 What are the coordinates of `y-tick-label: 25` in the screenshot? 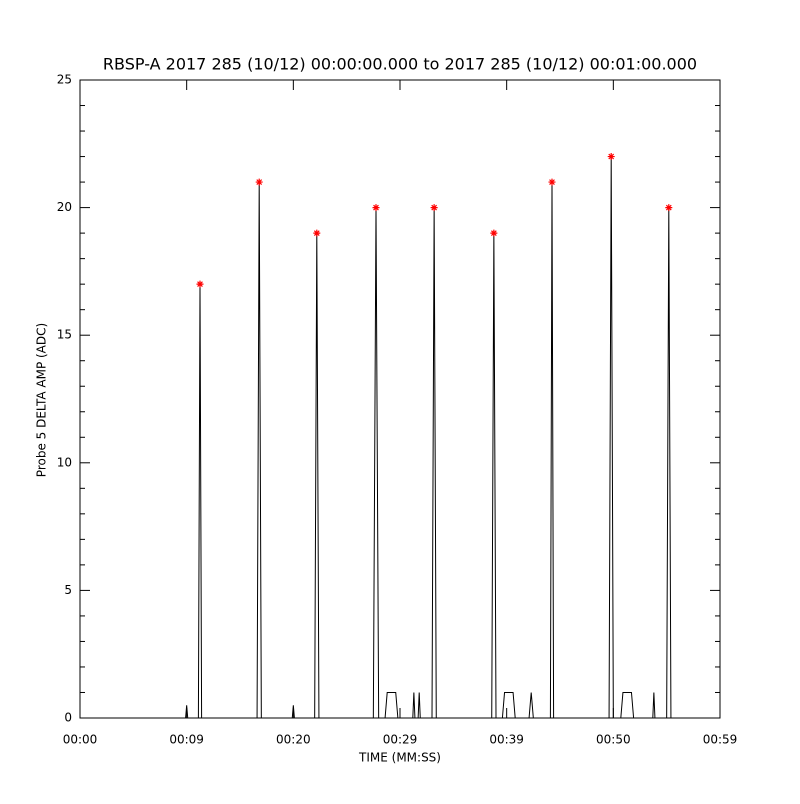 It's located at (64, 80).